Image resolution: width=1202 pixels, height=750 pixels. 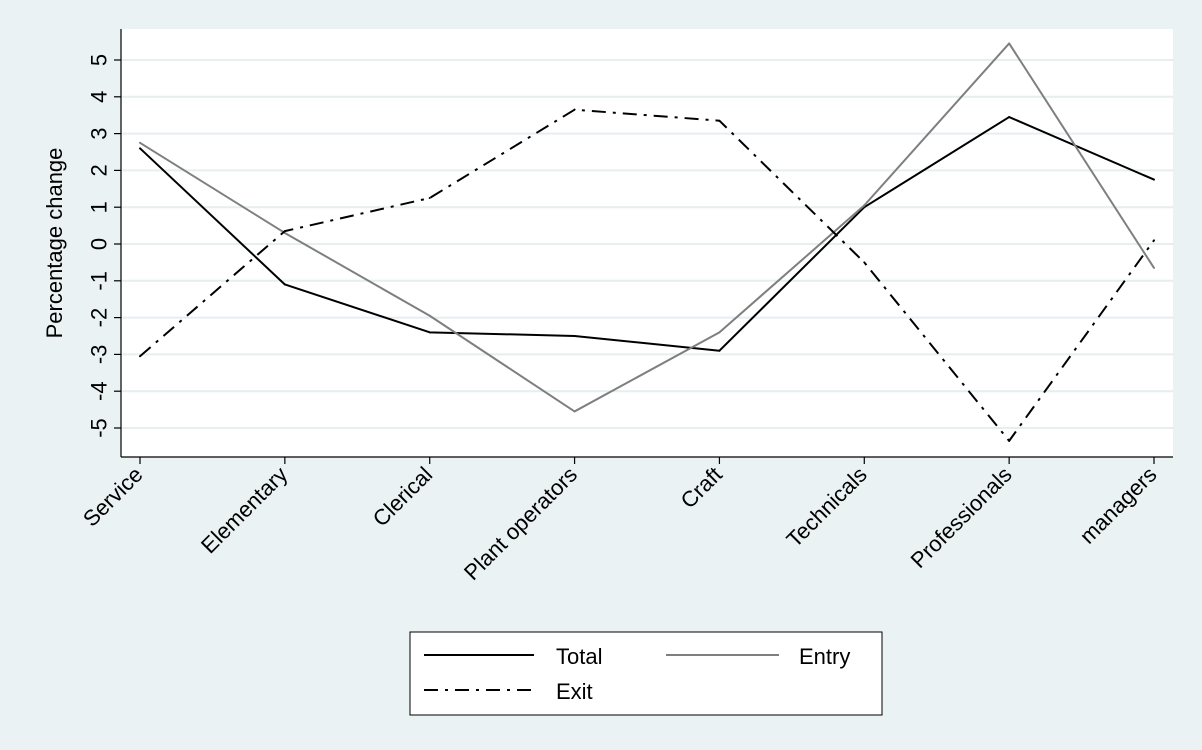 I want to click on legend-label-exit: Exit, so click(x=574, y=691).